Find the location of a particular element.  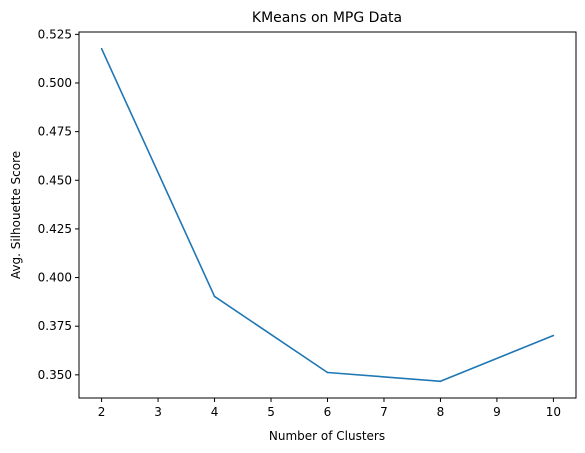

x-tick-label: 4 is located at coordinates (215, 412).